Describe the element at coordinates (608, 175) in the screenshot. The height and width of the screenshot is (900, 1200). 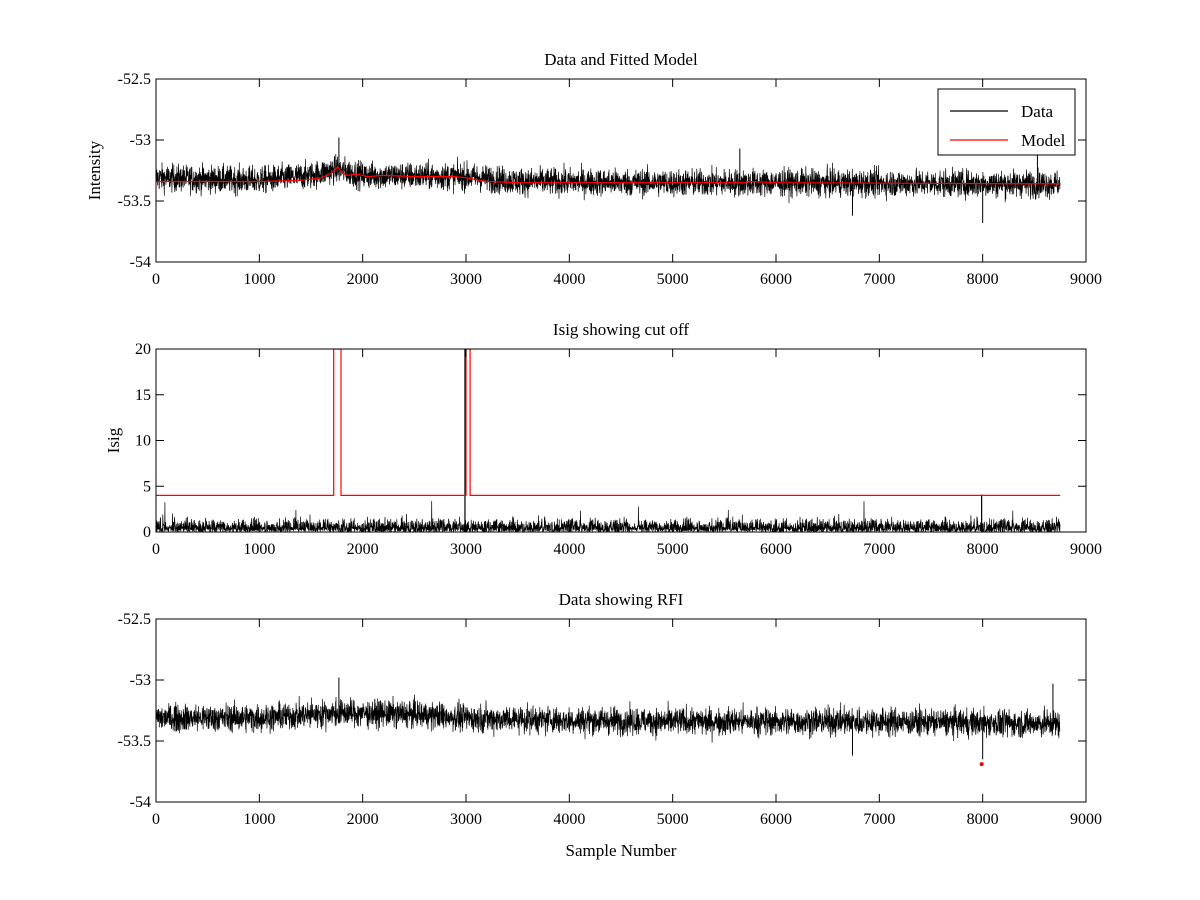
I see `model-line` at that location.